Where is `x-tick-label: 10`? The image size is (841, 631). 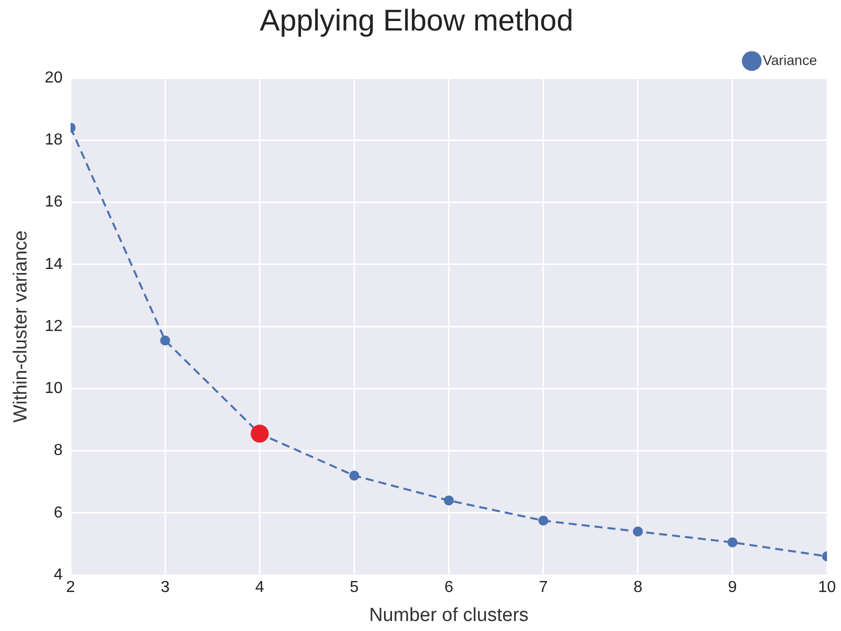 x-tick-label: 10 is located at coordinates (827, 587).